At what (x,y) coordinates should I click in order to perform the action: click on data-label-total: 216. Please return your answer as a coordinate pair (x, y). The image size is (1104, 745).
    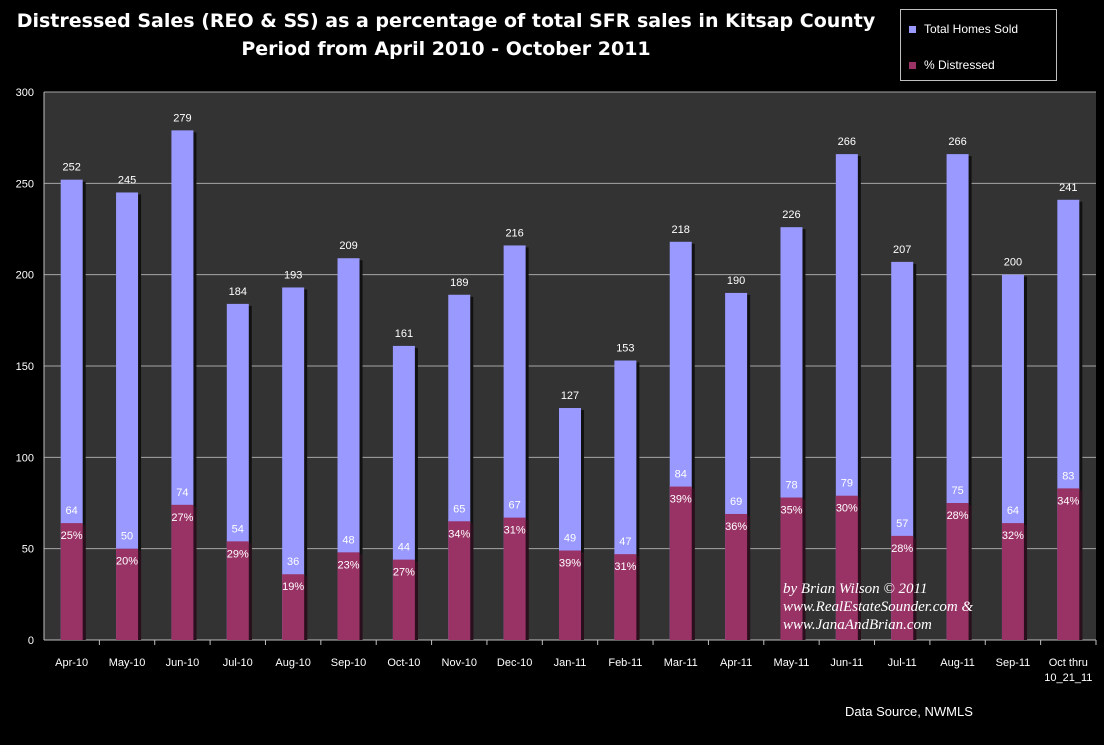
    Looking at the image, I should click on (514, 233).